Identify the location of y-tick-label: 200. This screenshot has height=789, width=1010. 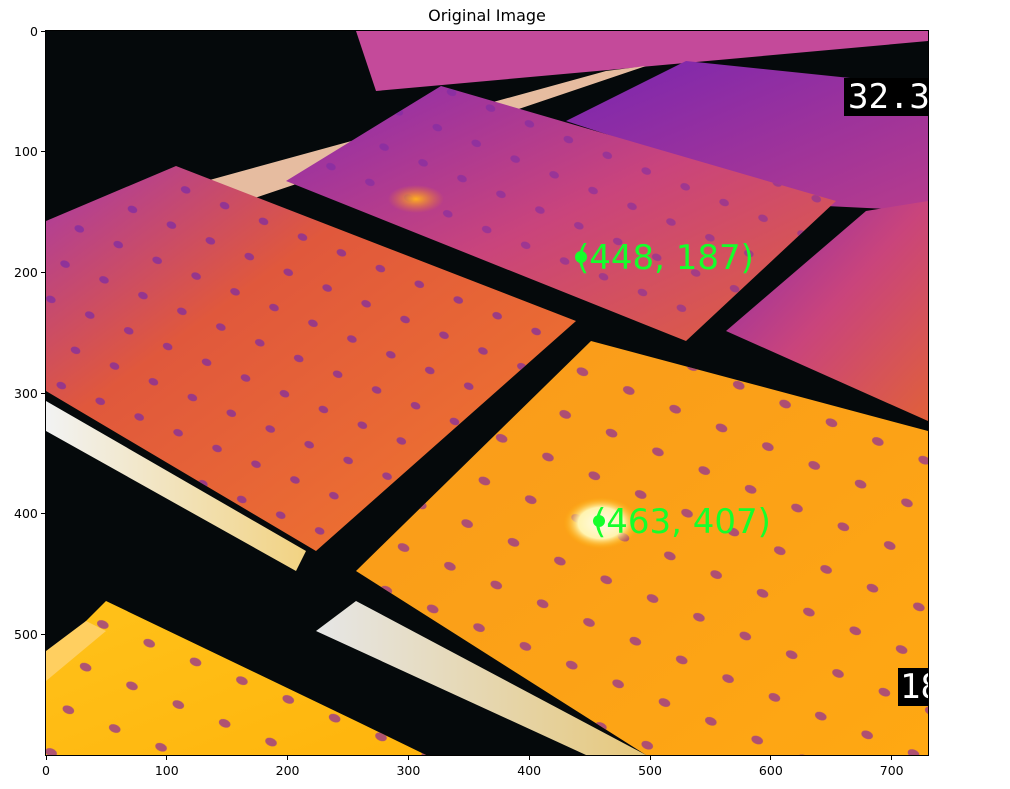
(26, 272).